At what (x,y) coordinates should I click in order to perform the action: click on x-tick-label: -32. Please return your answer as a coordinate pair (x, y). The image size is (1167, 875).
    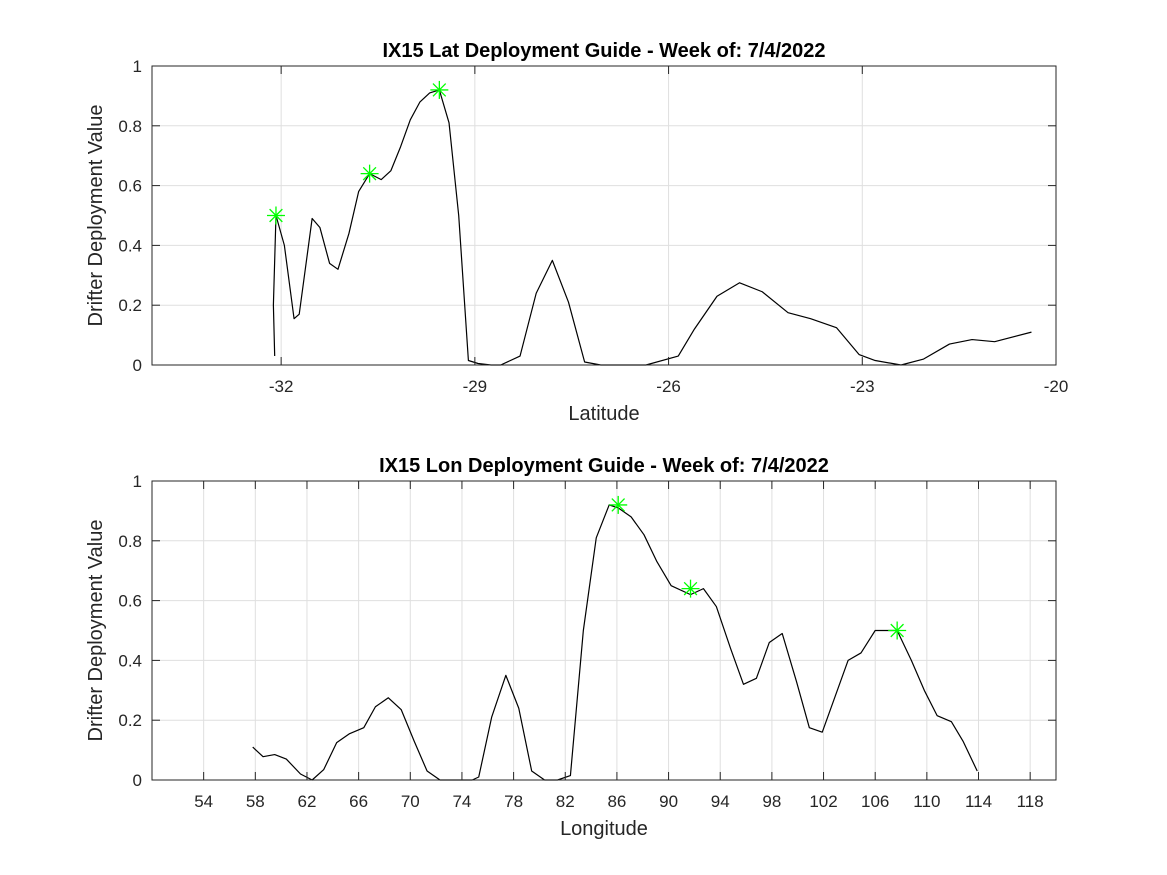
    Looking at the image, I should click on (281, 386).